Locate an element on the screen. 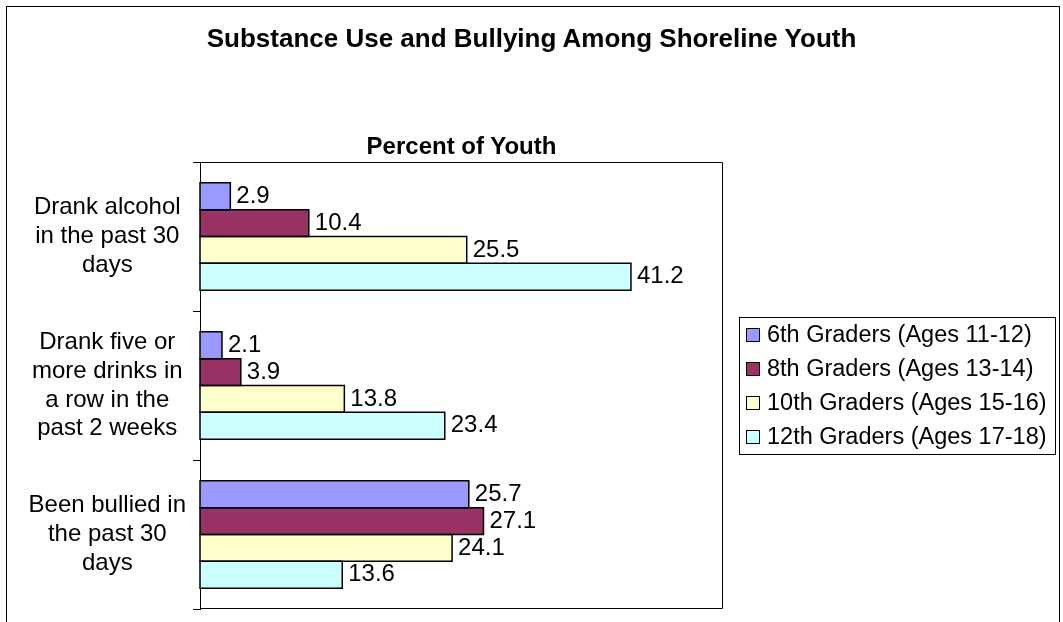 The width and height of the screenshot is (1063, 622). data-label: 24.1 is located at coordinates (481, 546).